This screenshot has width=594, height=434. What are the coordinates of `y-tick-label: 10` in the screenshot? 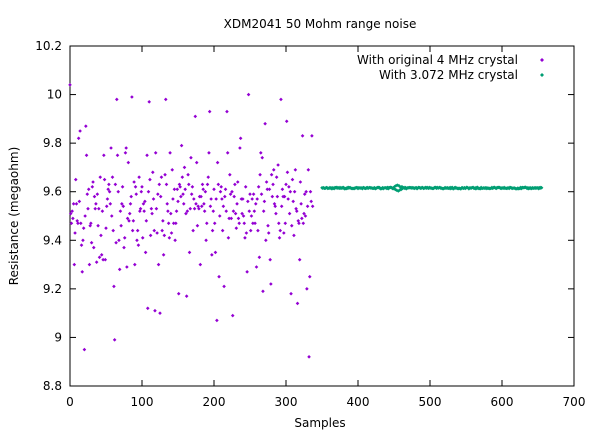 It's located at (54, 95).